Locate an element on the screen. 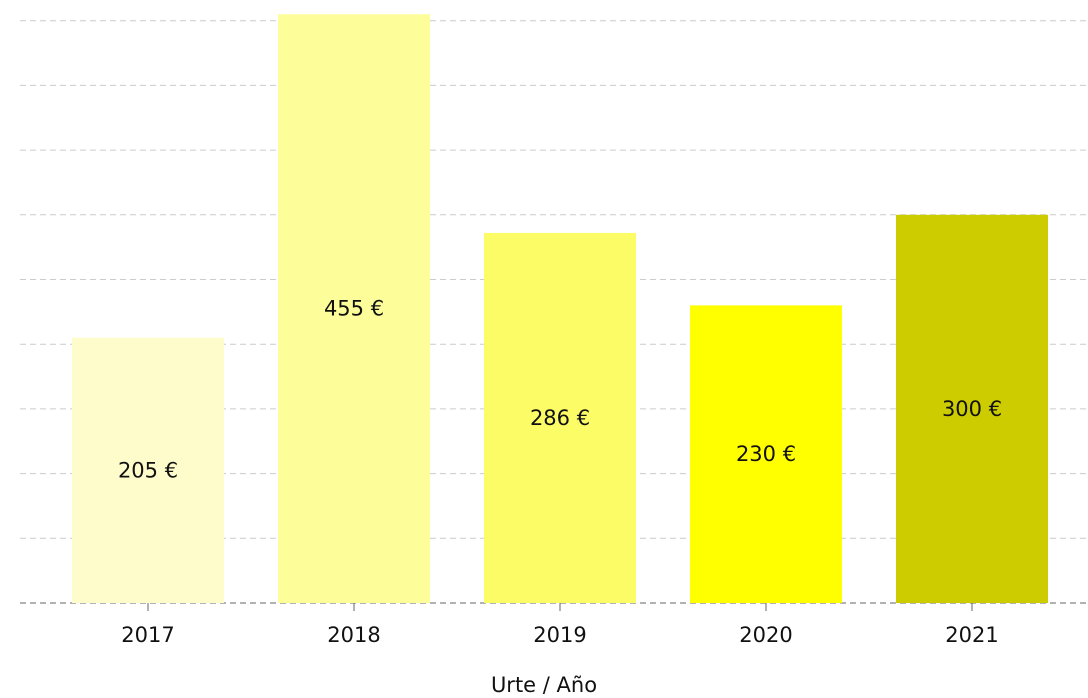  value-label: 455 € is located at coordinates (354, 309).